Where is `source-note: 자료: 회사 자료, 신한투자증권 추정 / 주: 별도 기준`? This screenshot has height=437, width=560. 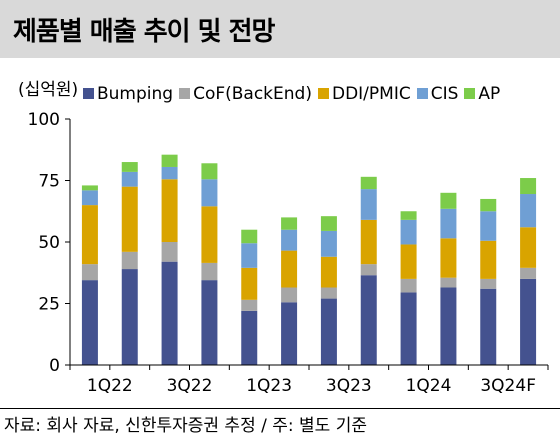
source-note: 자료: 회사 자료, 신한투자증권 추정 / 주: 별도 기준 is located at coordinates (185, 426).